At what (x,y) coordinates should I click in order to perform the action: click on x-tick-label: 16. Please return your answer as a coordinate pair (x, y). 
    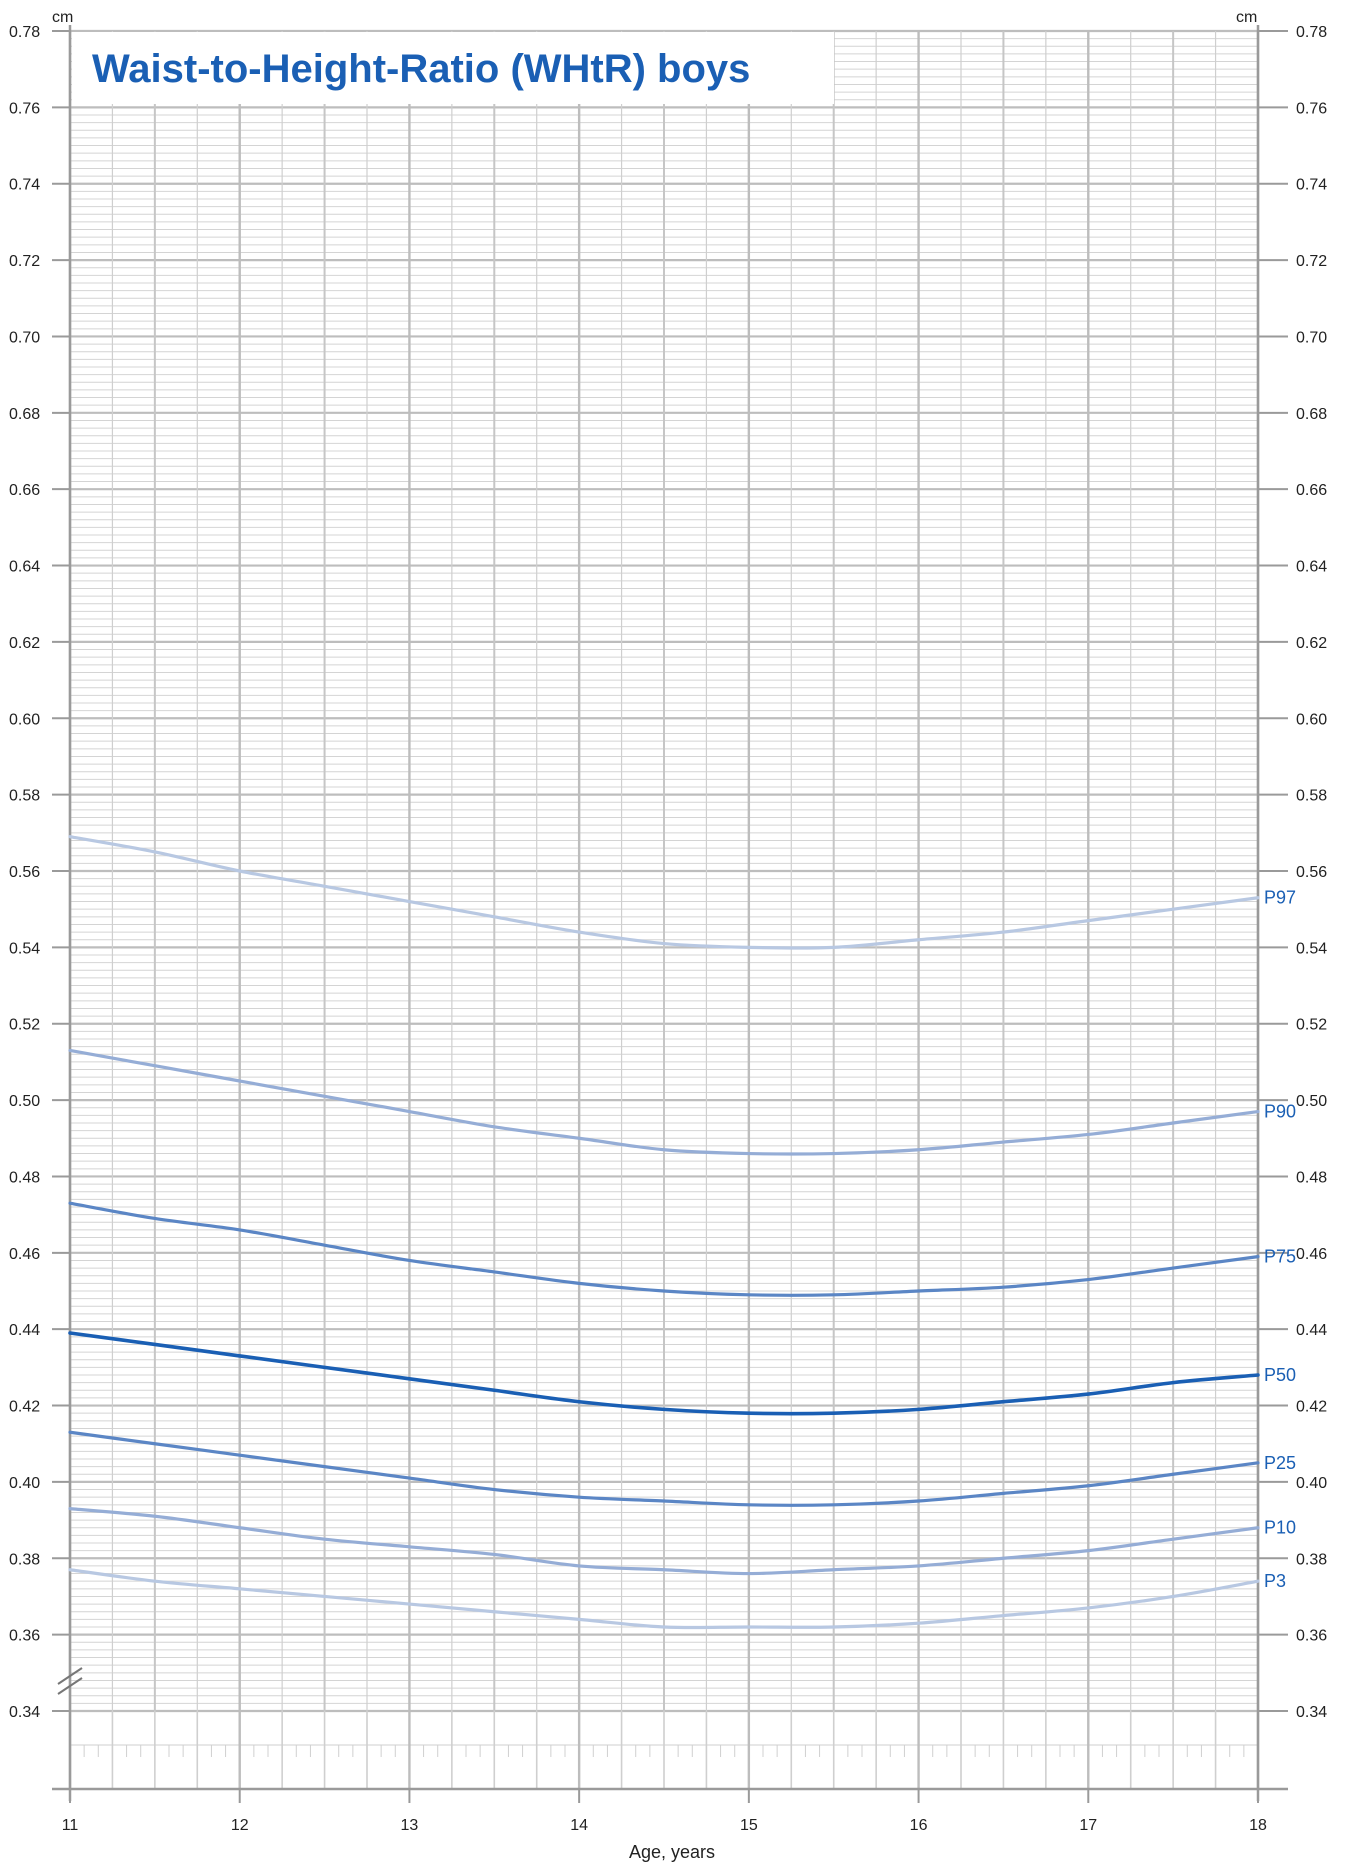
    Looking at the image, I should click on (919, 1825).